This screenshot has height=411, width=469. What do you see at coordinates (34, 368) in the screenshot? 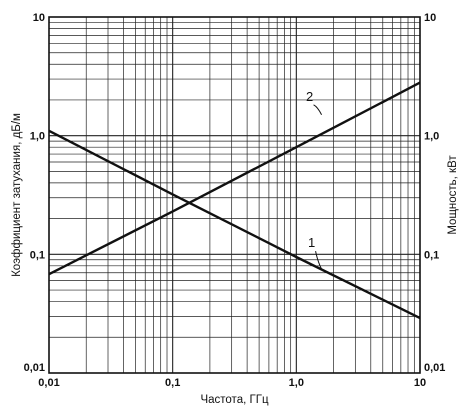
I see `y-tick-label: 0,01` at bounding box center [34, 368].